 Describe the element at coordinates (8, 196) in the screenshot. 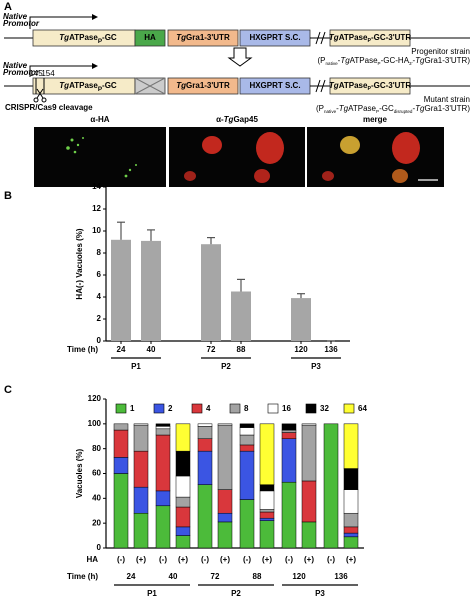

I see `panel-label: B` at that location.